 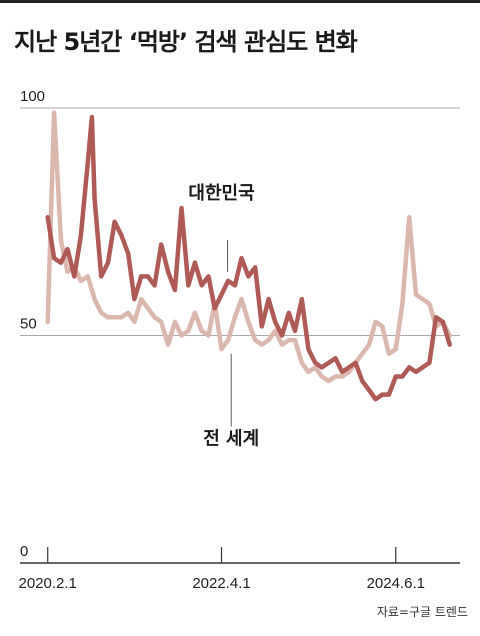 What do you see at coordinates (24, 551) in the screenshot?
I see `y-tick-label-2: 0` at bounding box center [24, 551].